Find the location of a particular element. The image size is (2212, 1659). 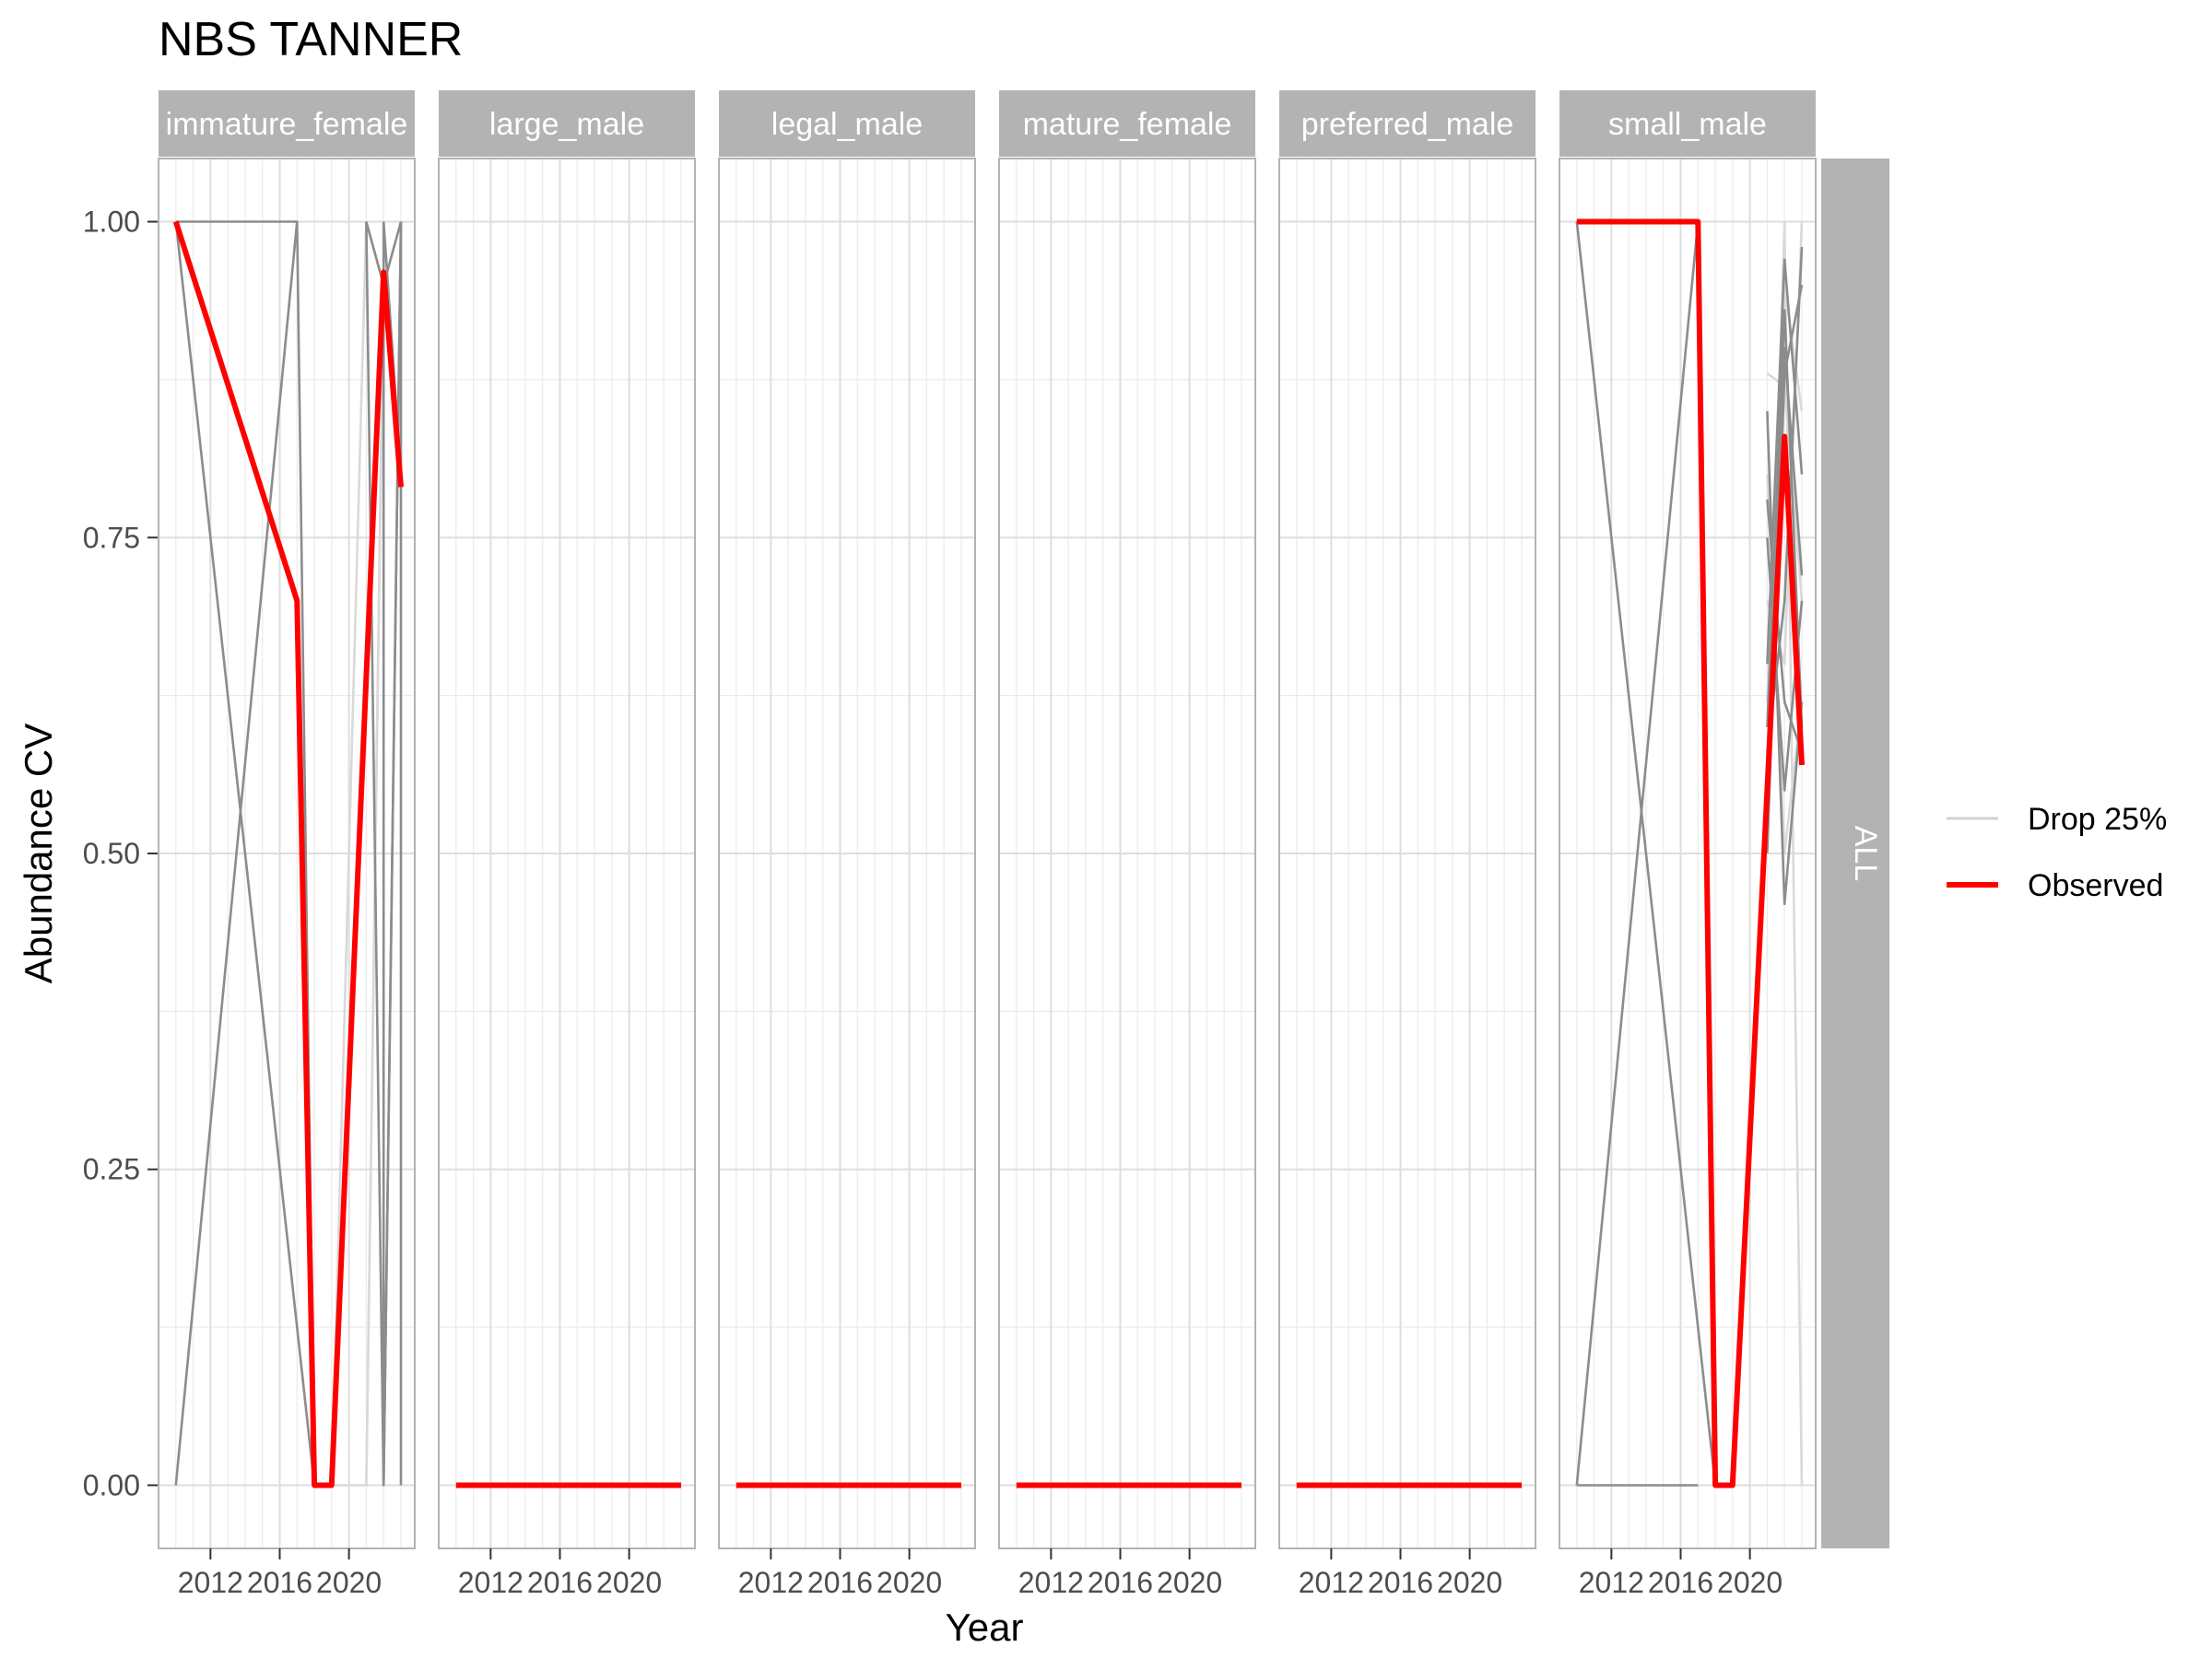

facet-legal_male: legal_male 2012 2016 2020 is located at coordinates (847, 844).